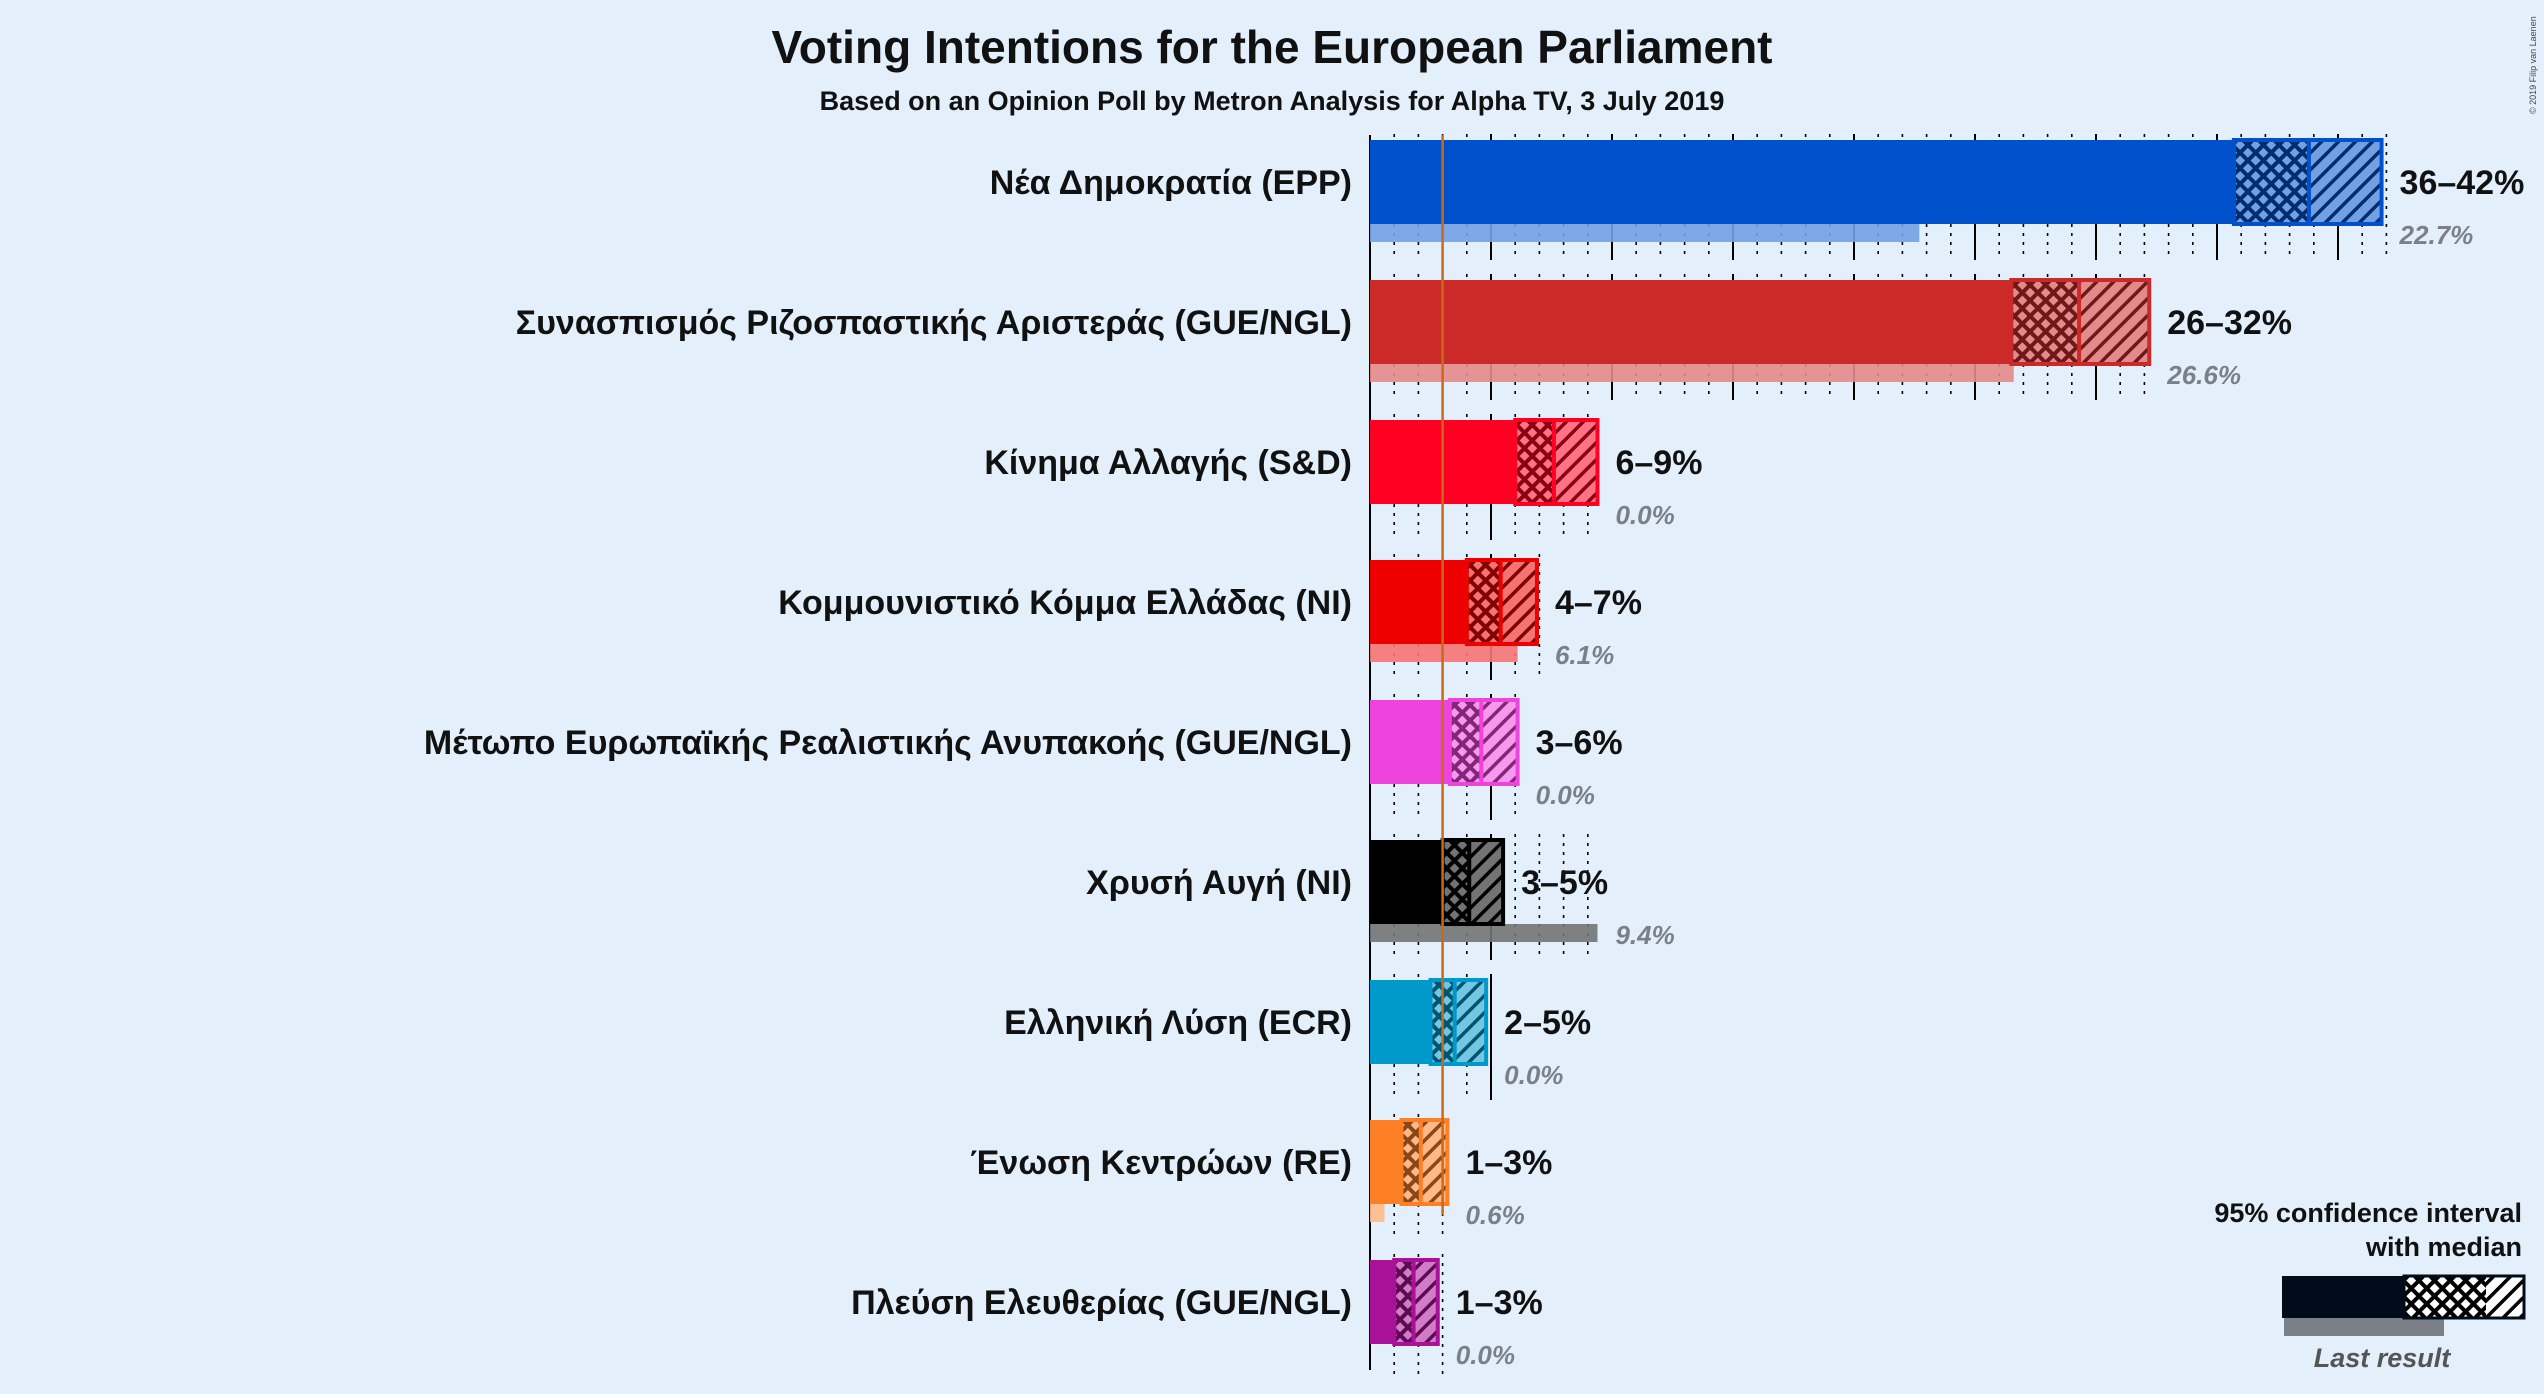 The image size is (2544, 1394). I want to click on legend-ci-outline, so click(2464, 1297).